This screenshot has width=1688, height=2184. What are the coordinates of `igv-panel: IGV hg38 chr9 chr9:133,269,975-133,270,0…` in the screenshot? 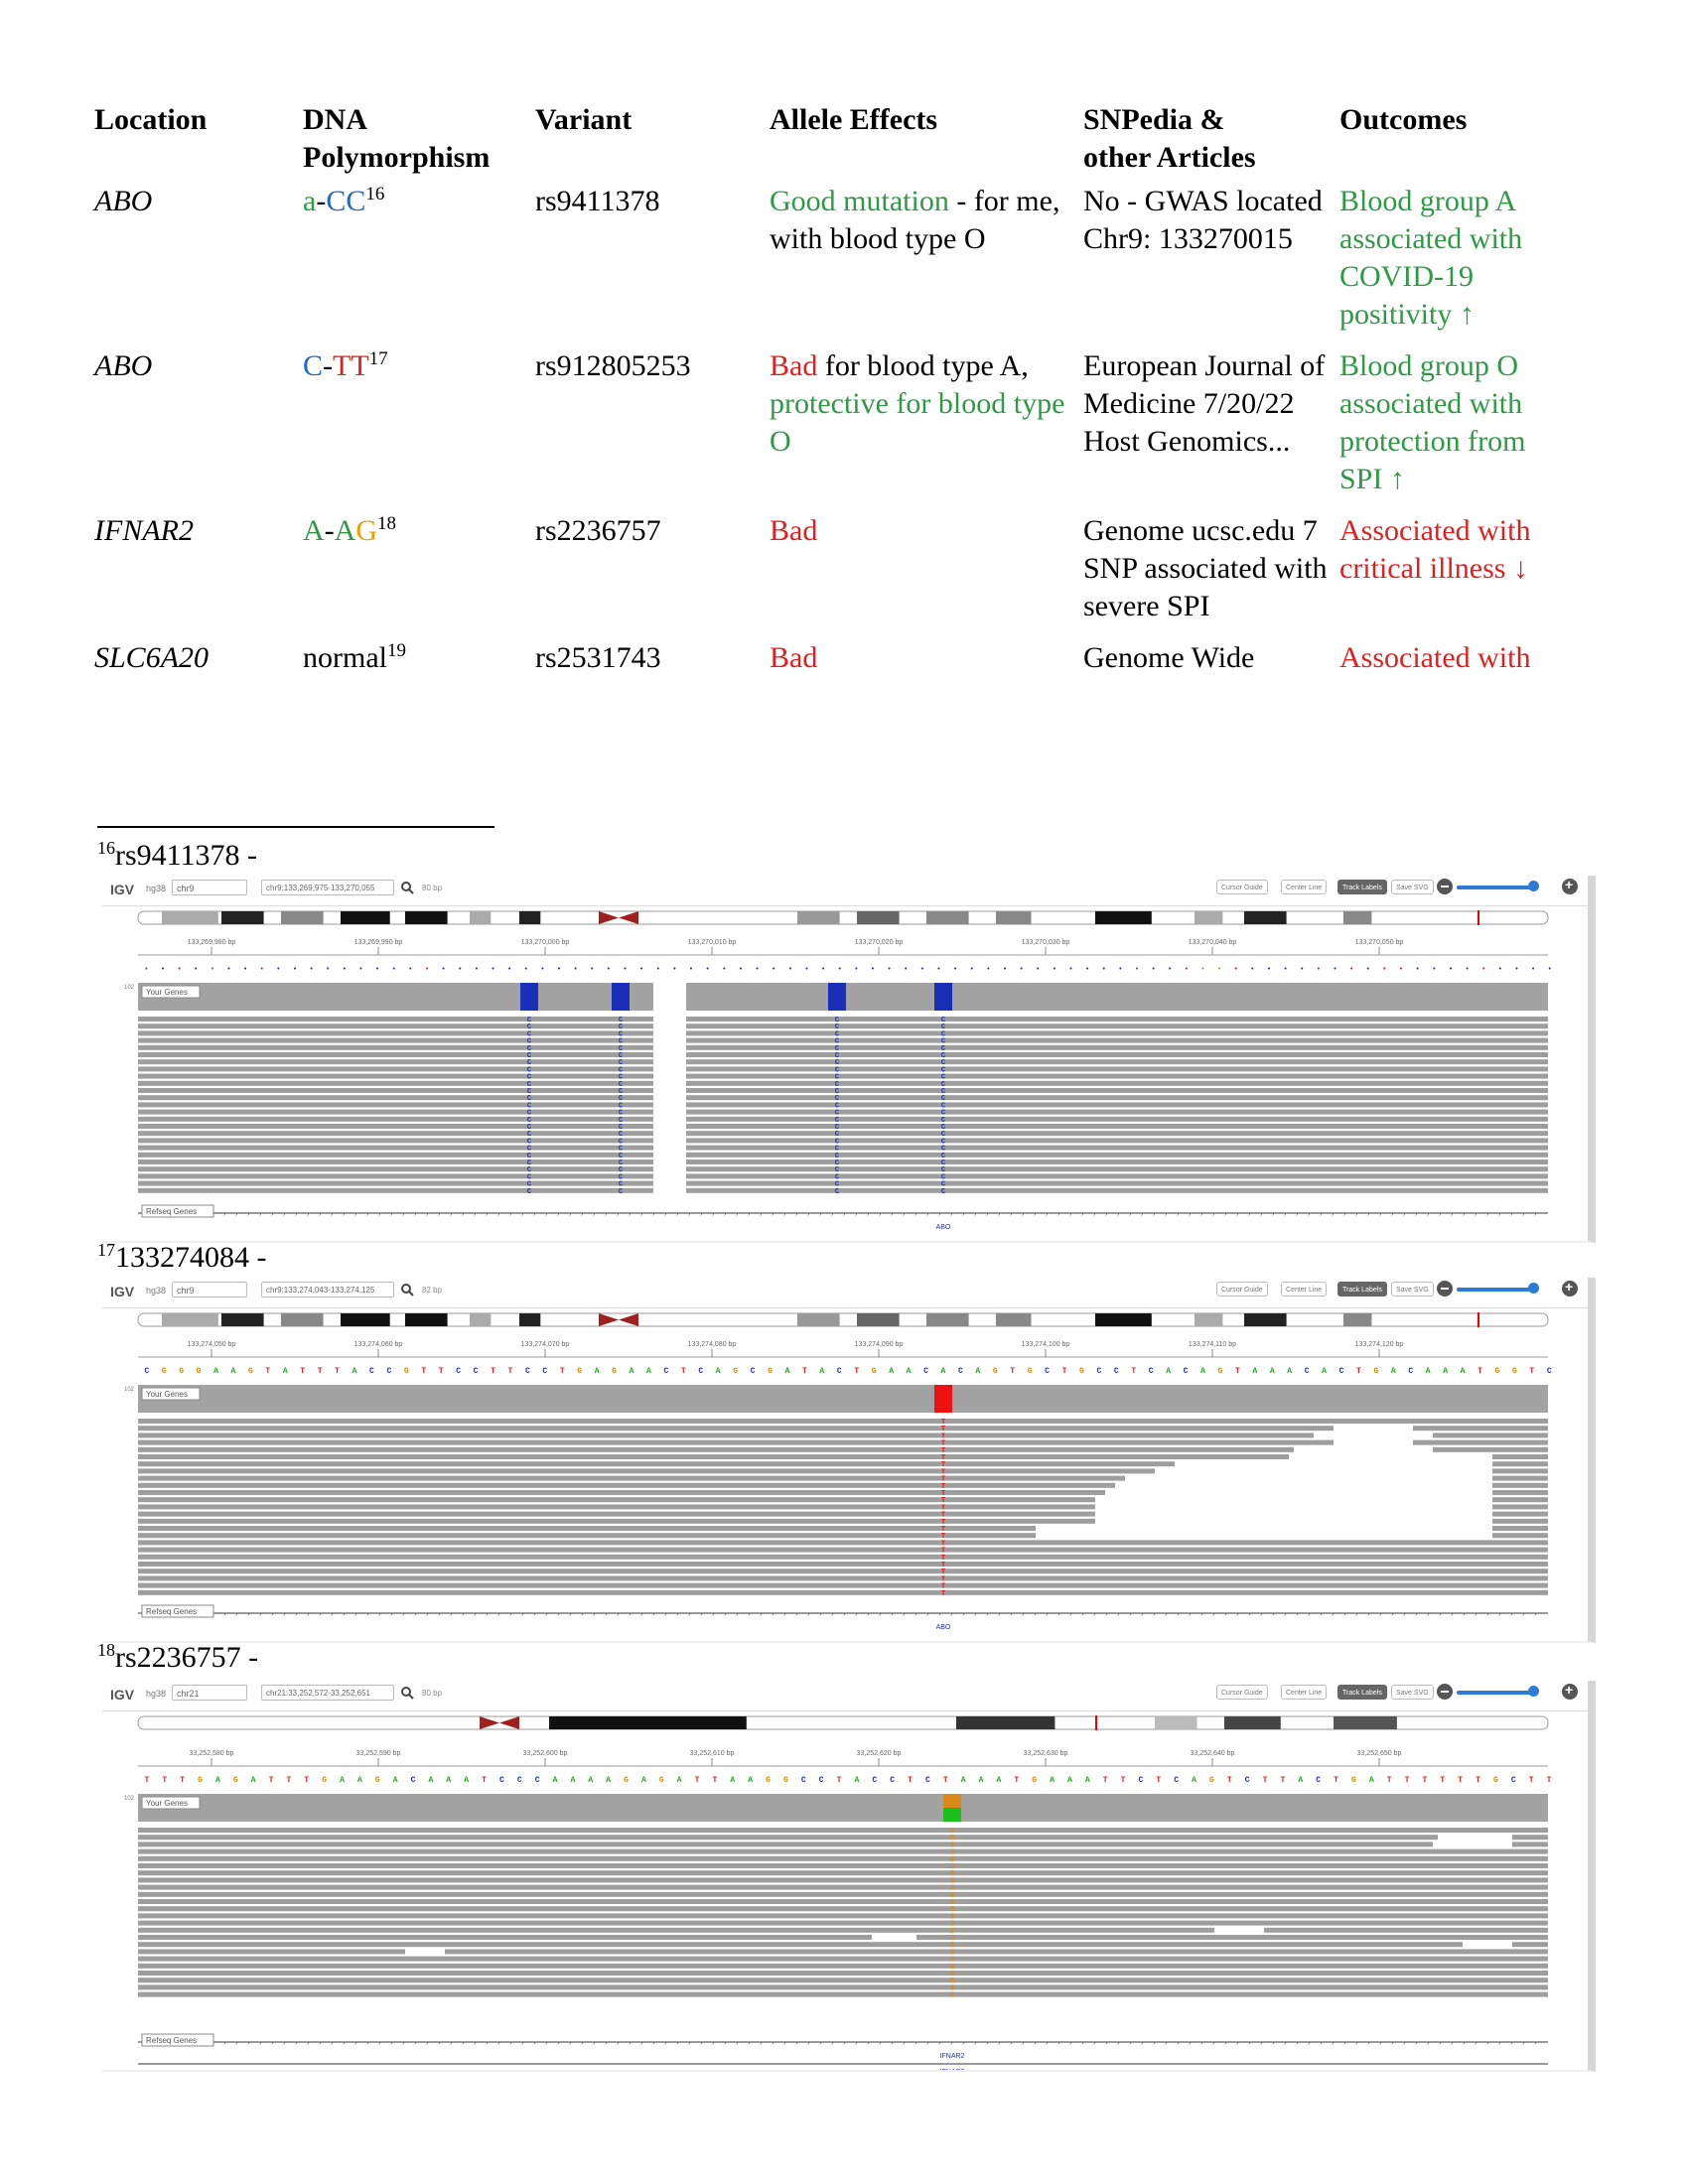 It's located at (849, 1059).